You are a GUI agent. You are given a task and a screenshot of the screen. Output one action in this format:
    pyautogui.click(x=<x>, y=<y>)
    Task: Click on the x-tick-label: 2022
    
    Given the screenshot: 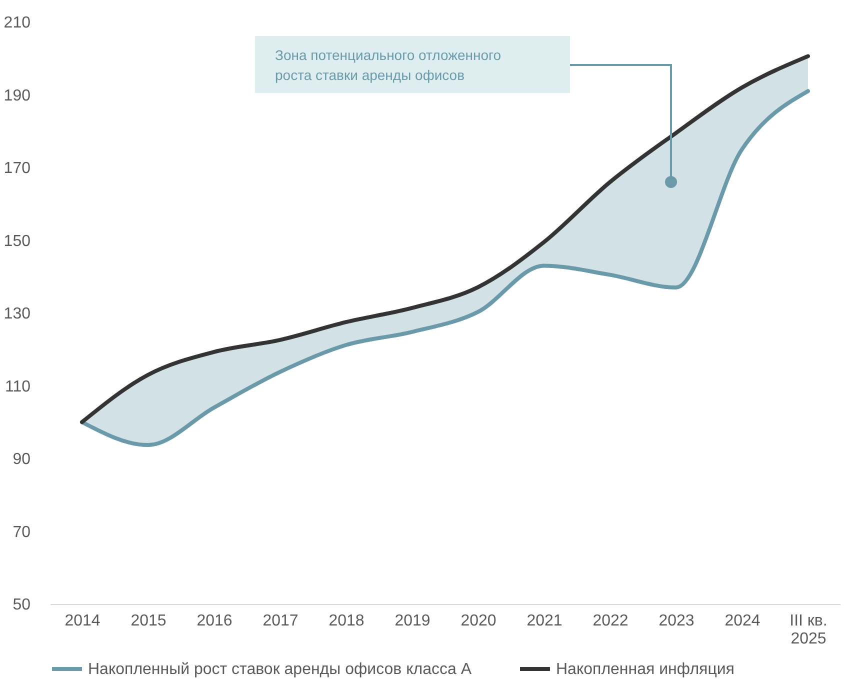 What is the action you would take?
    pyautogui.click(x=610, y=621)
    